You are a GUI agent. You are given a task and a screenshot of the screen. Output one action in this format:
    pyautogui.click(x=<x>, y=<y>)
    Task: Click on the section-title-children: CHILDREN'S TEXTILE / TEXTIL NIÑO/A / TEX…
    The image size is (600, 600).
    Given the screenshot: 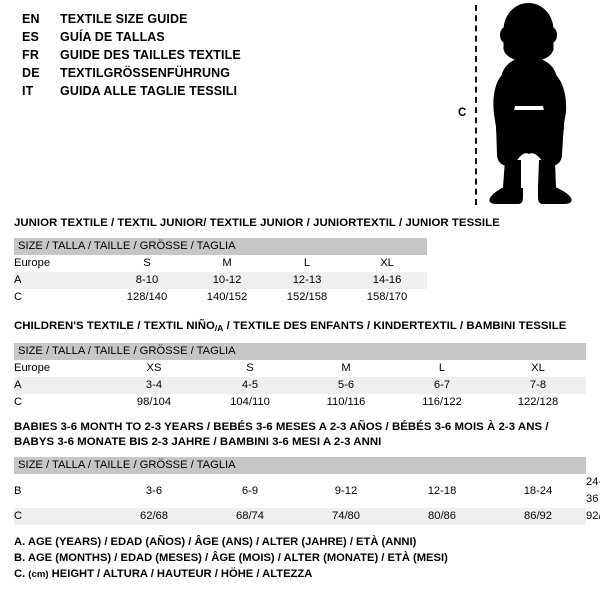 What is the action you would take?
    pyautogui.click(x=300, y=327)
    